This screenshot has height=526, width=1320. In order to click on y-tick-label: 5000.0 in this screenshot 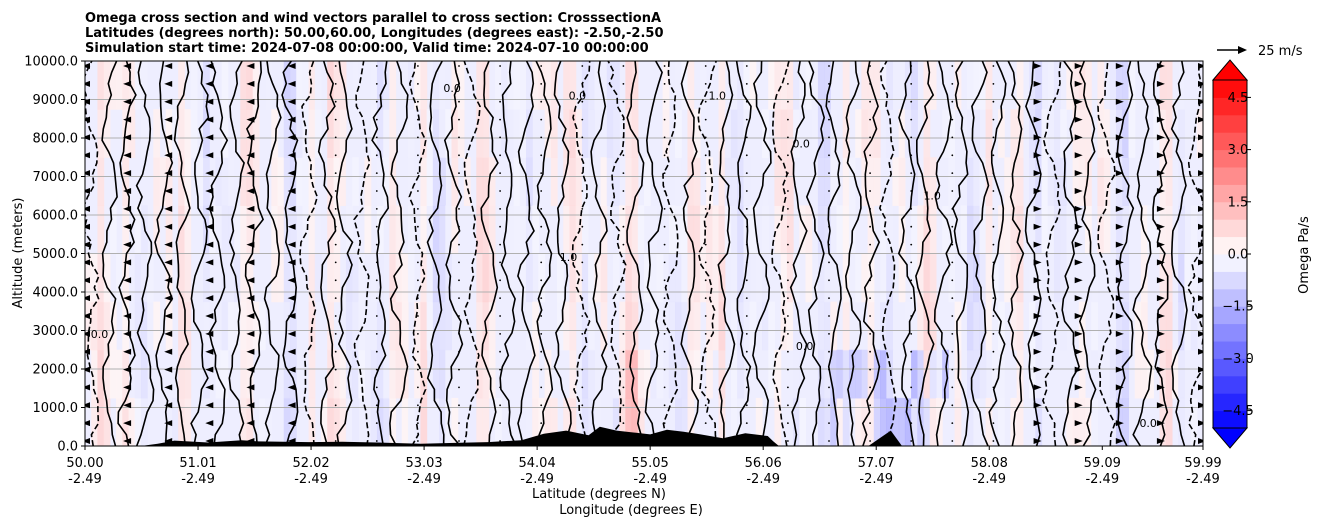, I will do `click(56, 254)`.